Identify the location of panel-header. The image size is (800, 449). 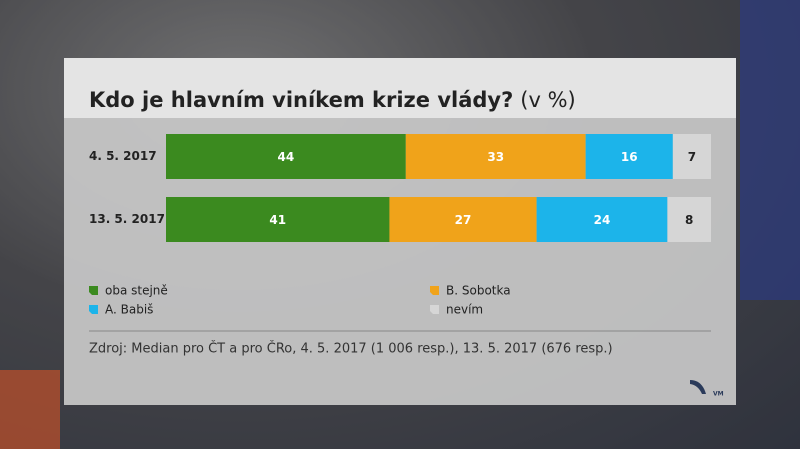
(400, 88).